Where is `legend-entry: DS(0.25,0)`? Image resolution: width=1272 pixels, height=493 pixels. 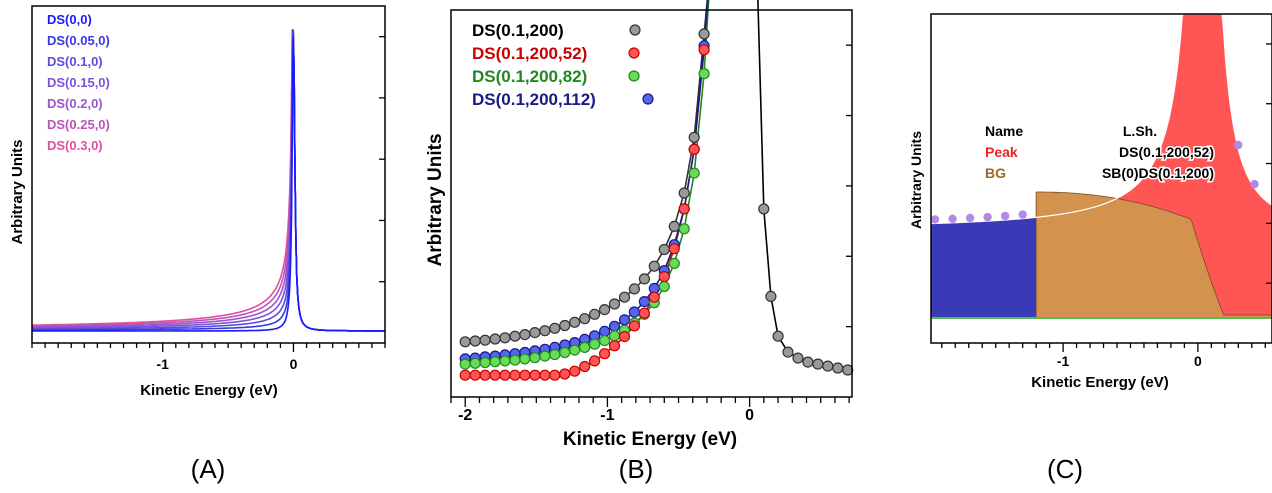
legend-entry: DS(0.25,0) is located at coordinates (78, 124).